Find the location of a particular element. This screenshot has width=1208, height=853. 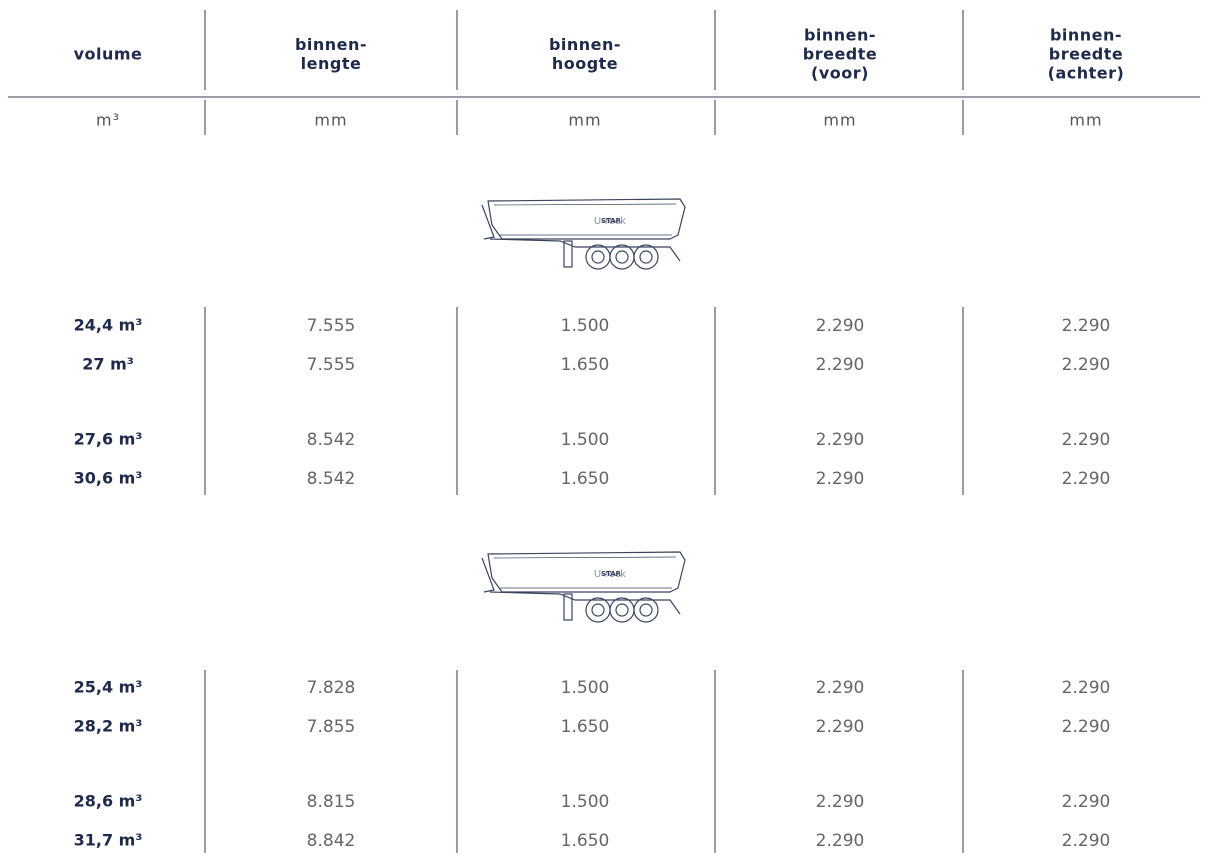

volume-cell: 31,7 m³ is located at coordinates (108, 840).